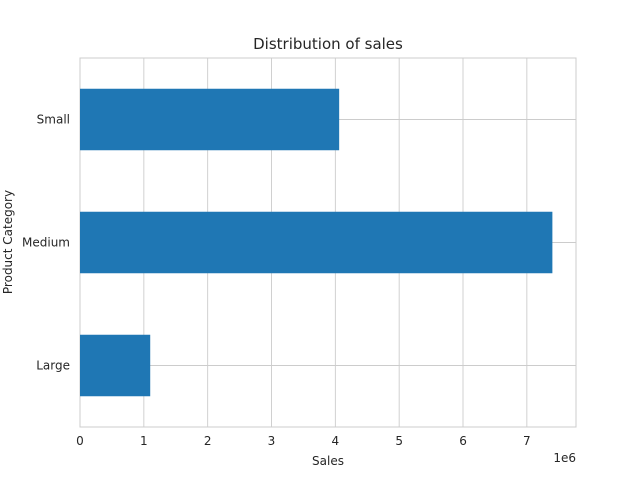 This screenshot has height=480, width=640. What do you see at coordinates (210, 119) in the screenshot?
I see `bar-small` at bounding box center [210, 119].